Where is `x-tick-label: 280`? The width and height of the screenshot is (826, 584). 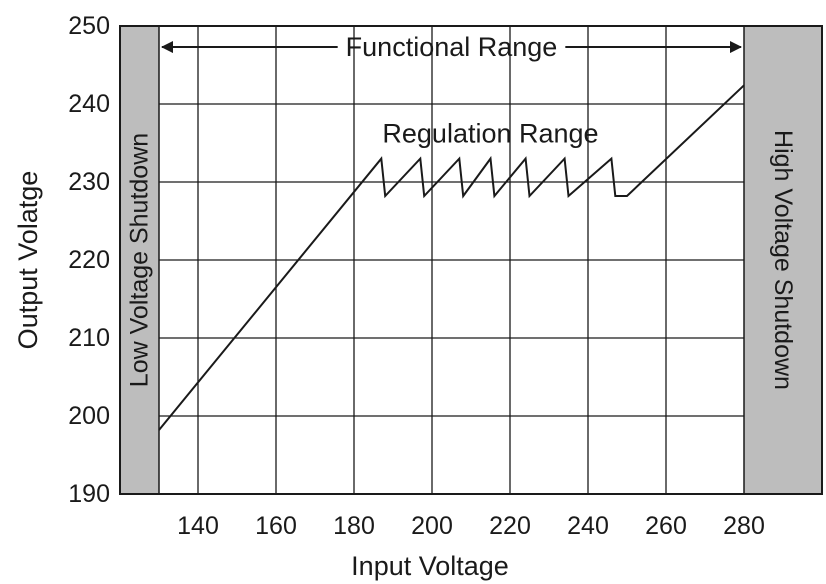
x-tick-label: 280 is located at coordinates (744, 526).